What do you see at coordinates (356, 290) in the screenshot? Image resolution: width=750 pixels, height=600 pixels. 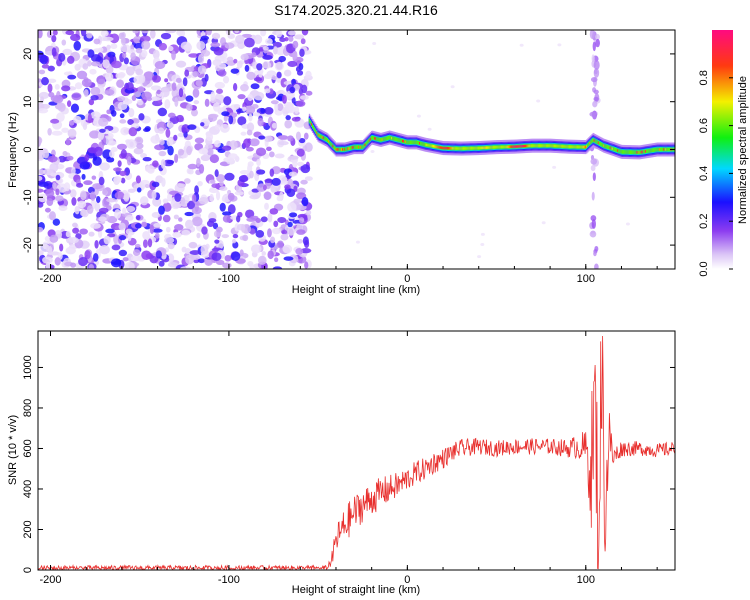 I see `spectrogram-x-label: Height of straight line (km)` at bounding box center [356, 290].